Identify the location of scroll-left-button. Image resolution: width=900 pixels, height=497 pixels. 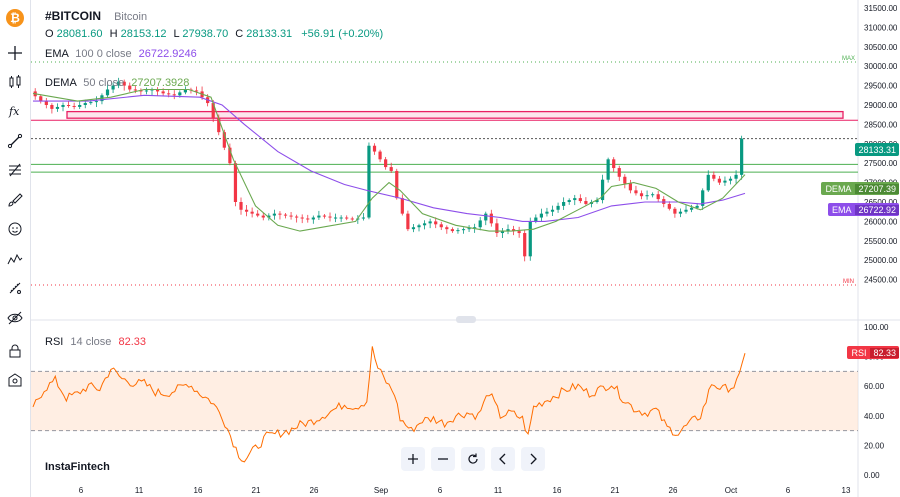
(503, 459).